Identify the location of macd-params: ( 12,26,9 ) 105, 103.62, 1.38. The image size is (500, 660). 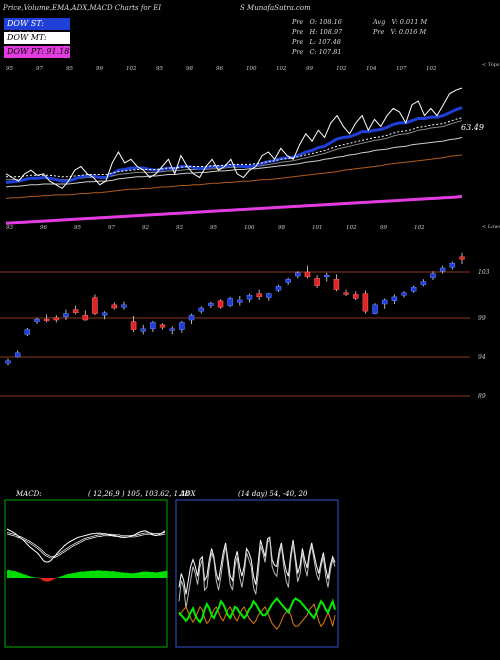
(139, 494).